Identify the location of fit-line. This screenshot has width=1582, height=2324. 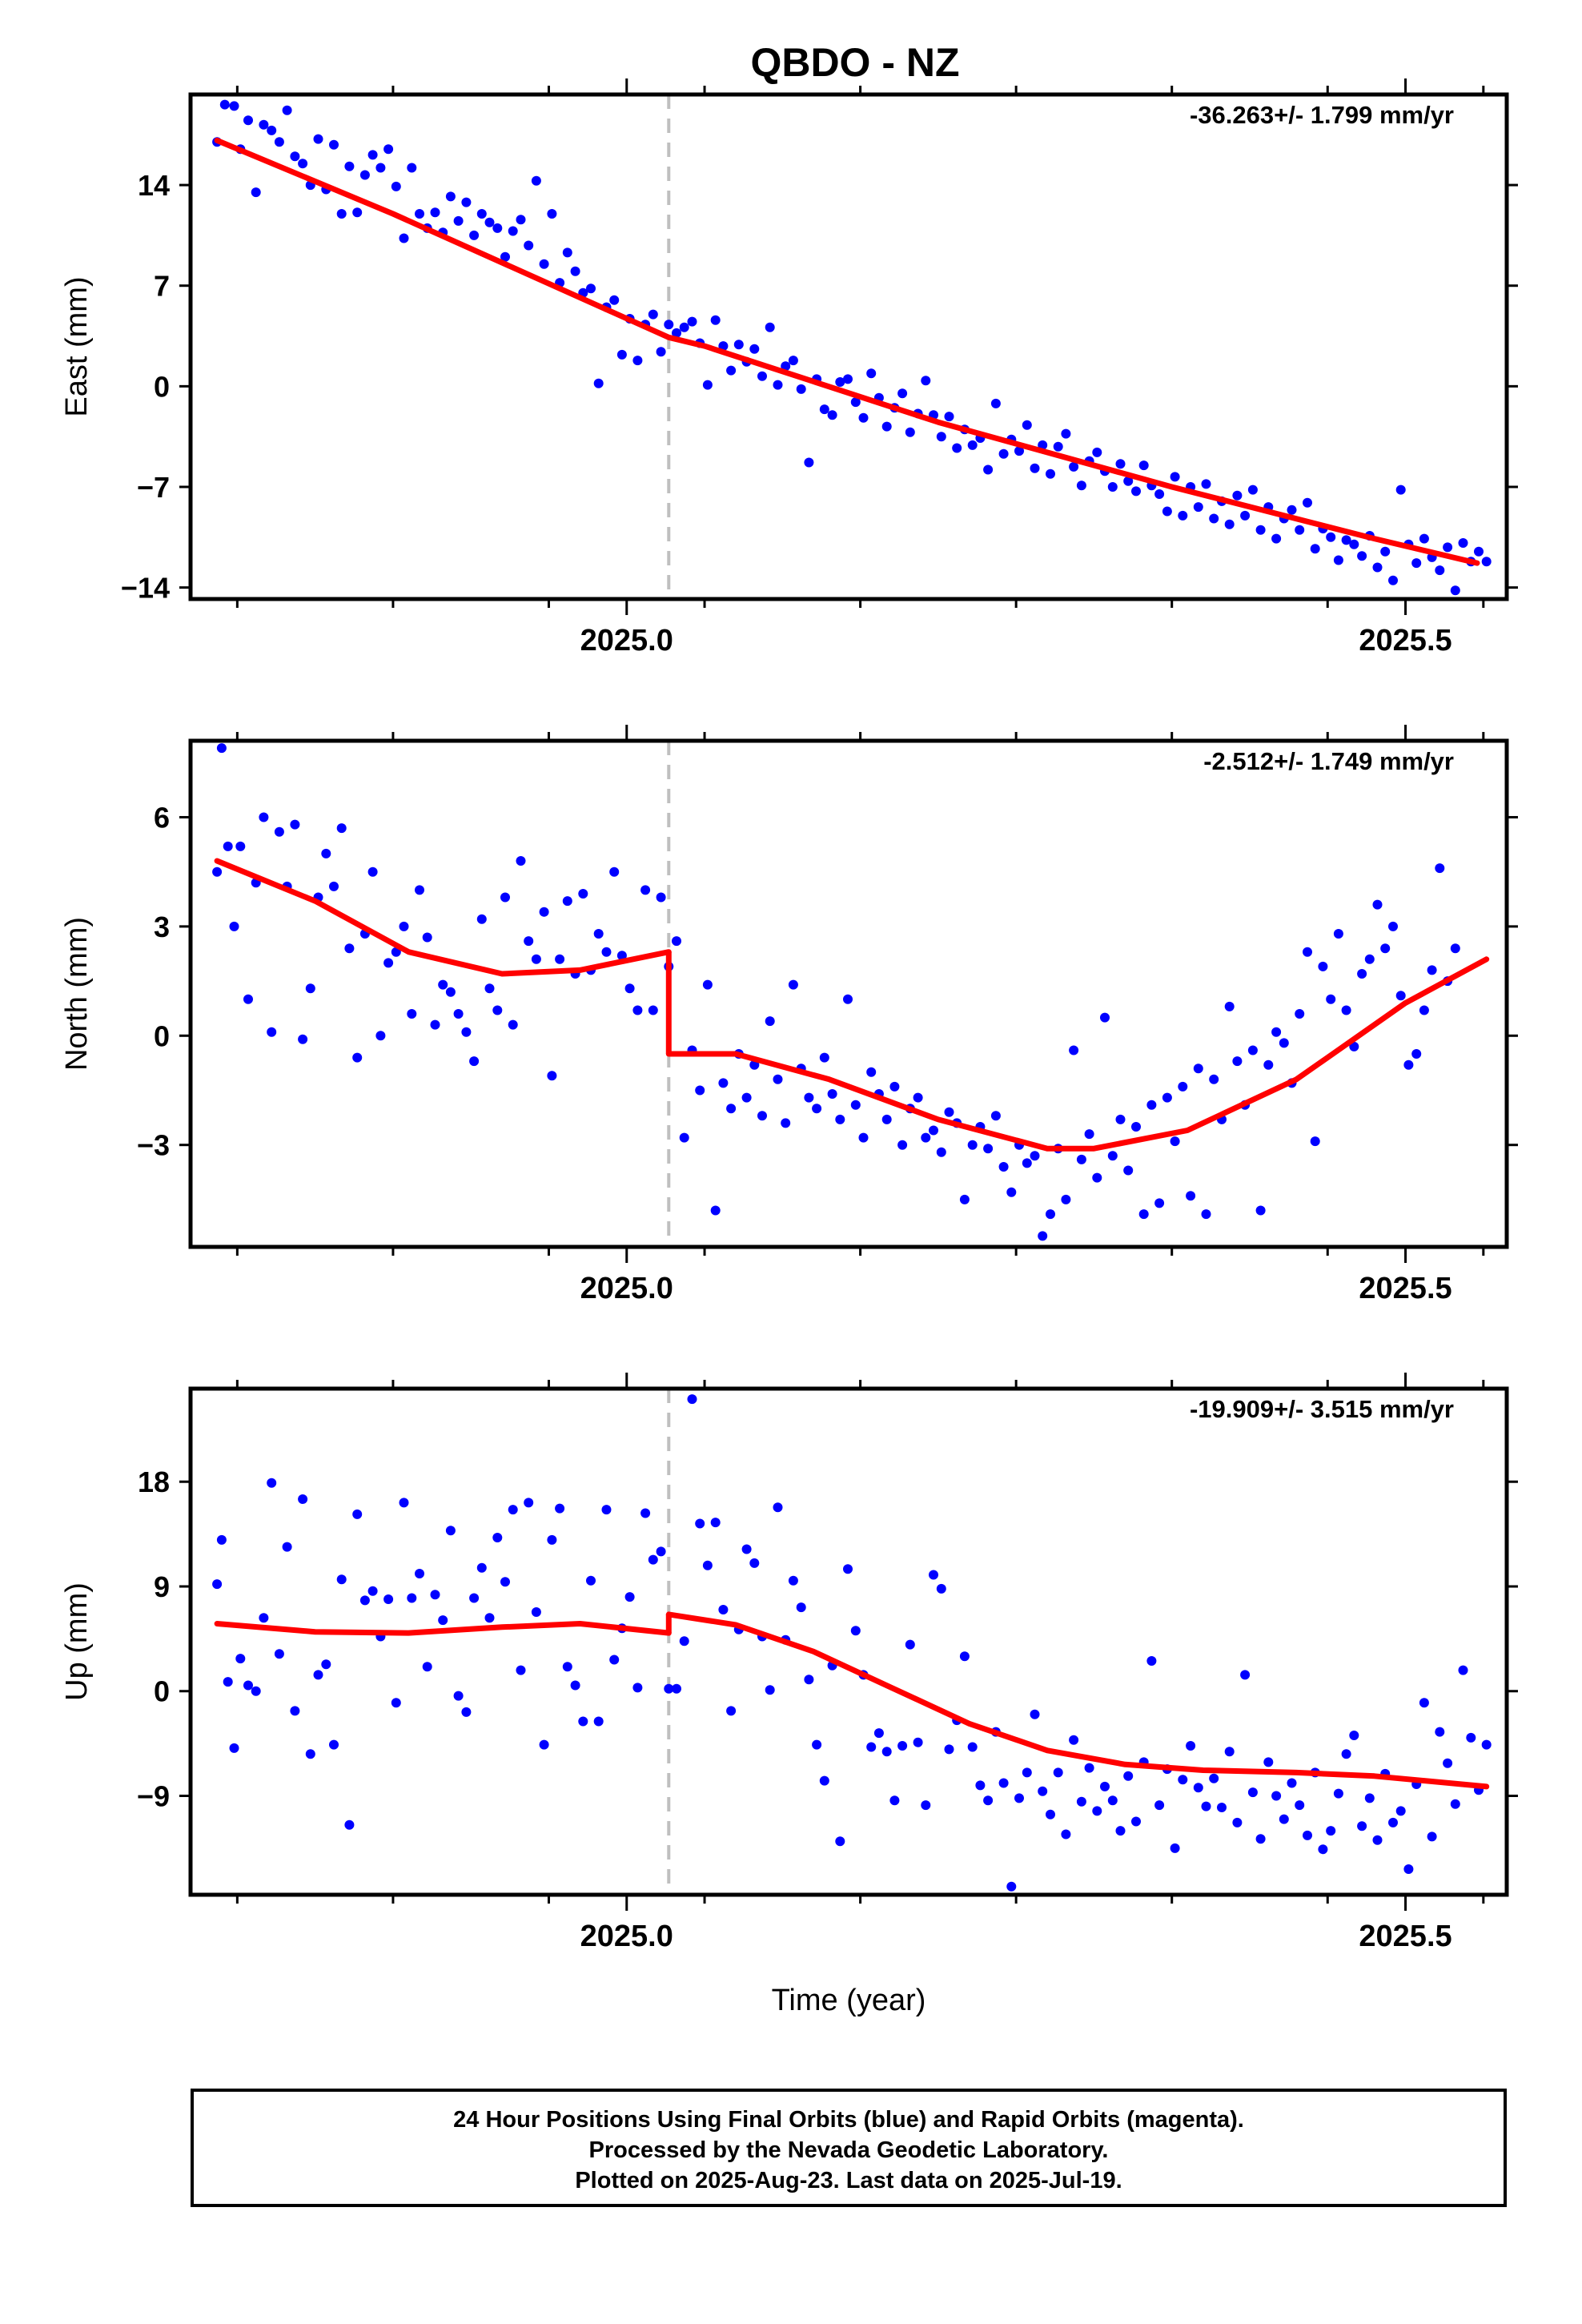
(1077, 1700).